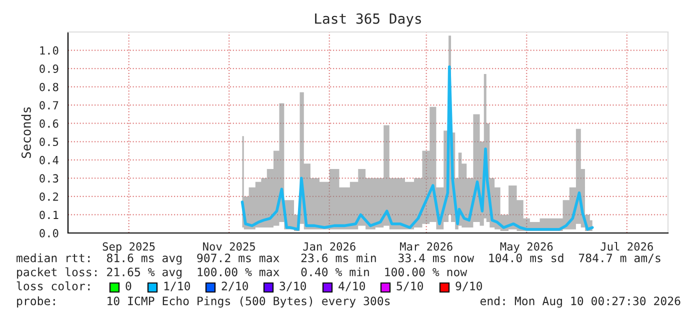  I want to click on text: packet loss: 21.65 % avg 100.00 % max 0.40 % min 100.00 % now, so click(242, 273).